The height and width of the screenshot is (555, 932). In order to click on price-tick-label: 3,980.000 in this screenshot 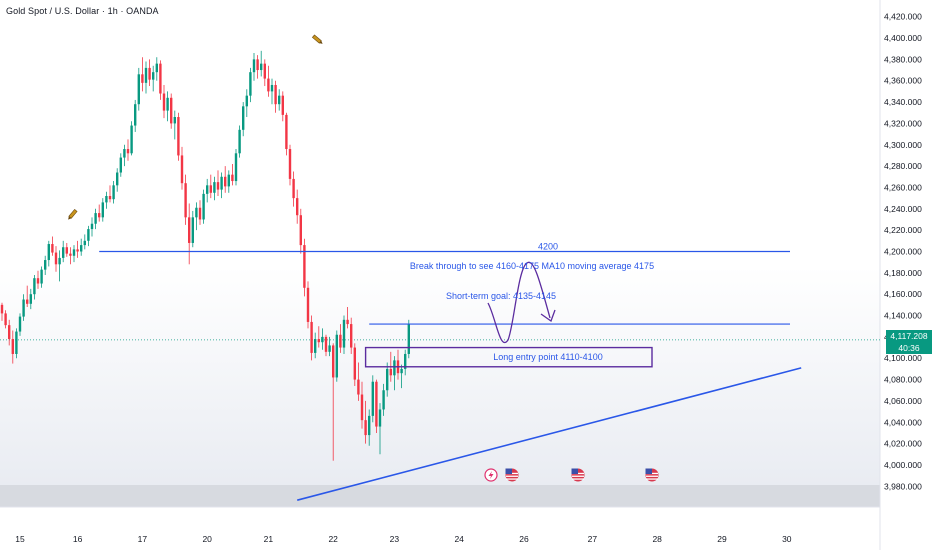, I will do `click(903, 486)`.